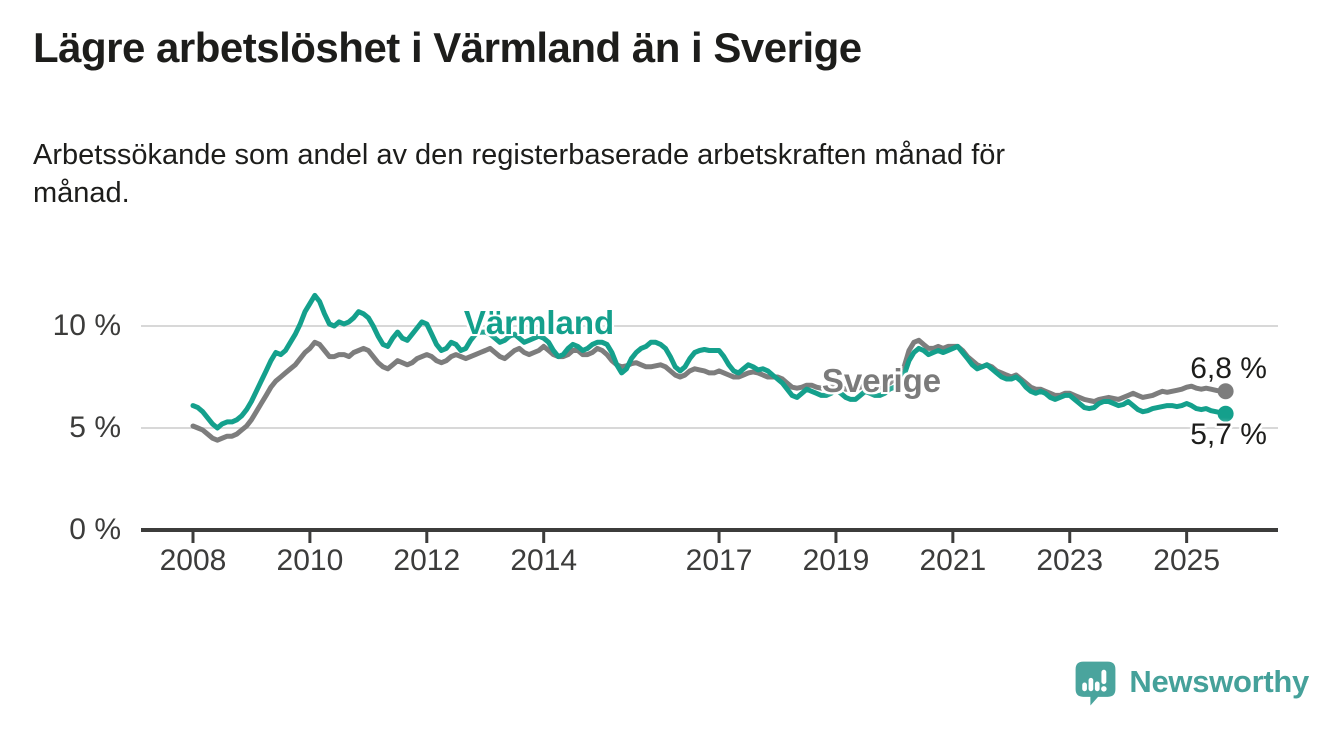 The image size is (1340, 734). I want to click on x-axis-tick-label-2008: 2008, so click(193, 560).